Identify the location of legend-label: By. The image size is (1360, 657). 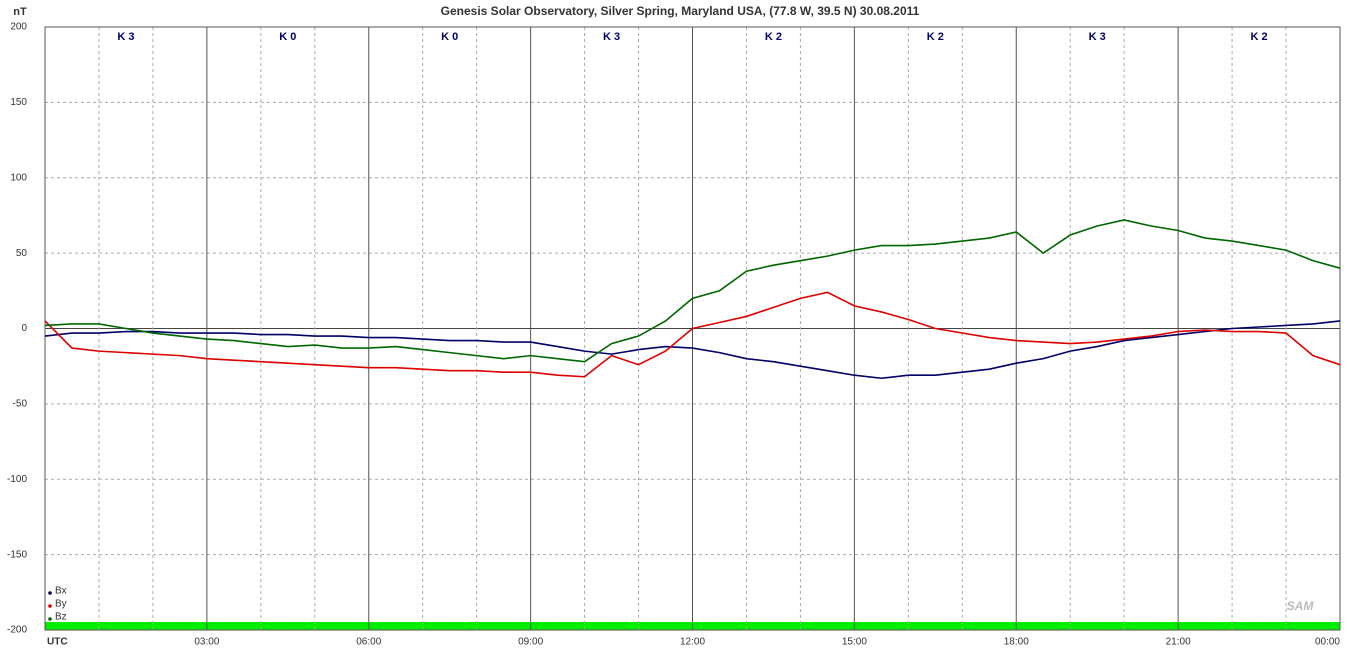
(61, 604).